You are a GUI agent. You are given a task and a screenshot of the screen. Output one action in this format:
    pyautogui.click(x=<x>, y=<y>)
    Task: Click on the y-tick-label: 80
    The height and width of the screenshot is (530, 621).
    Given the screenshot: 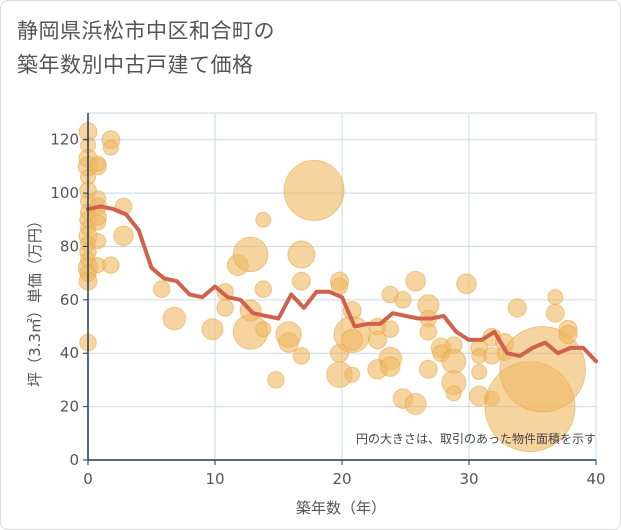 What is the action you would take?
    pyautogui.click(x=69, y=246)
    